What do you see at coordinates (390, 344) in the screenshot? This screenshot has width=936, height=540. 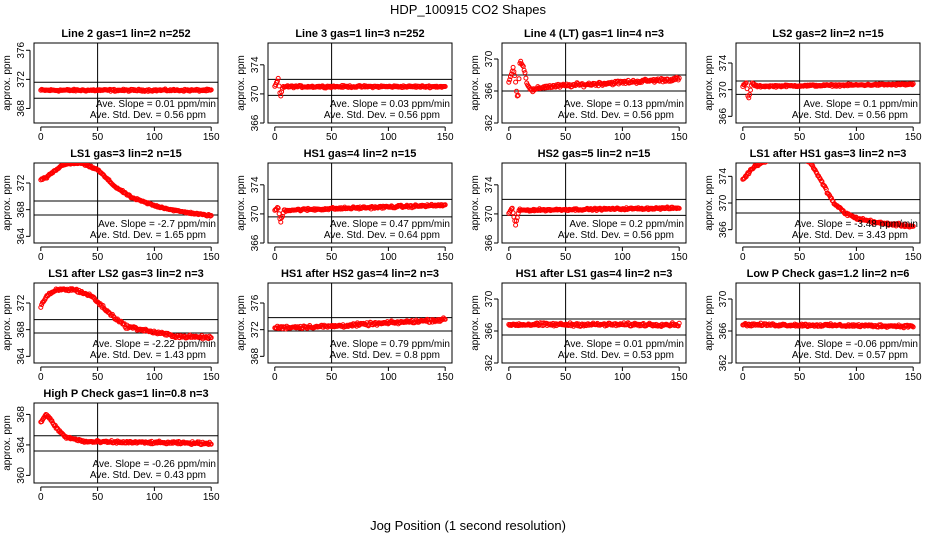 I see `slope-annotation: Ave. Slope = 0.79 ppm/min` at bounding box center [390, 344].